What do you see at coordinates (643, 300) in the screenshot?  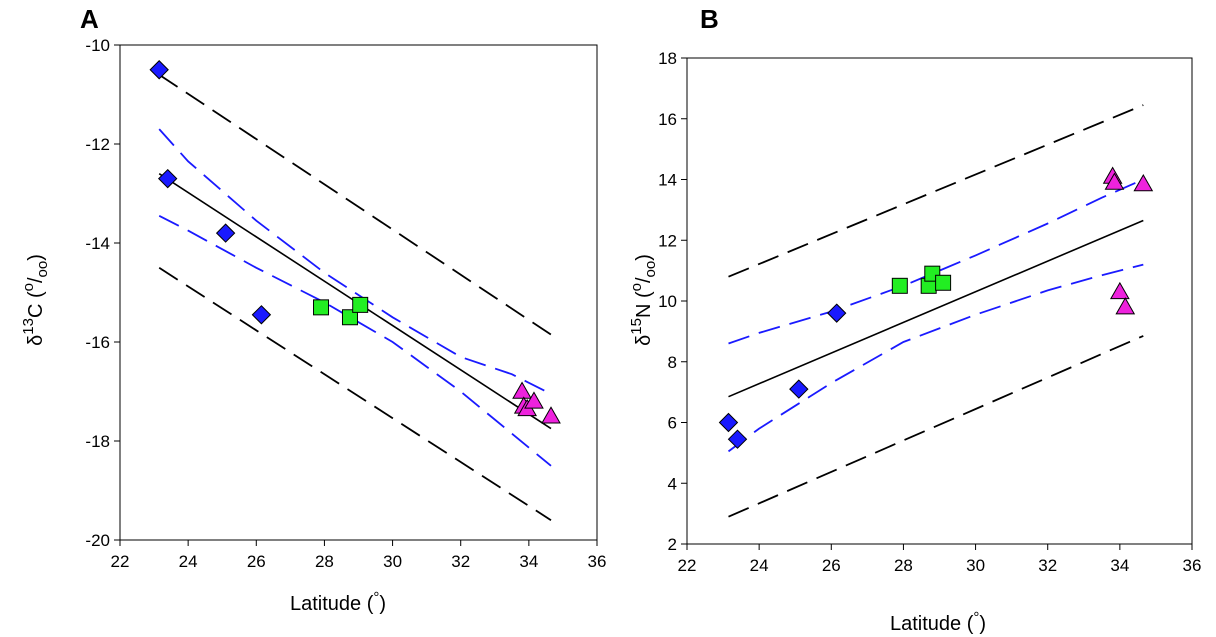 I see `panel-b-y-axis-title: δ15N (o/oo)` at bounding box center [643, 300].